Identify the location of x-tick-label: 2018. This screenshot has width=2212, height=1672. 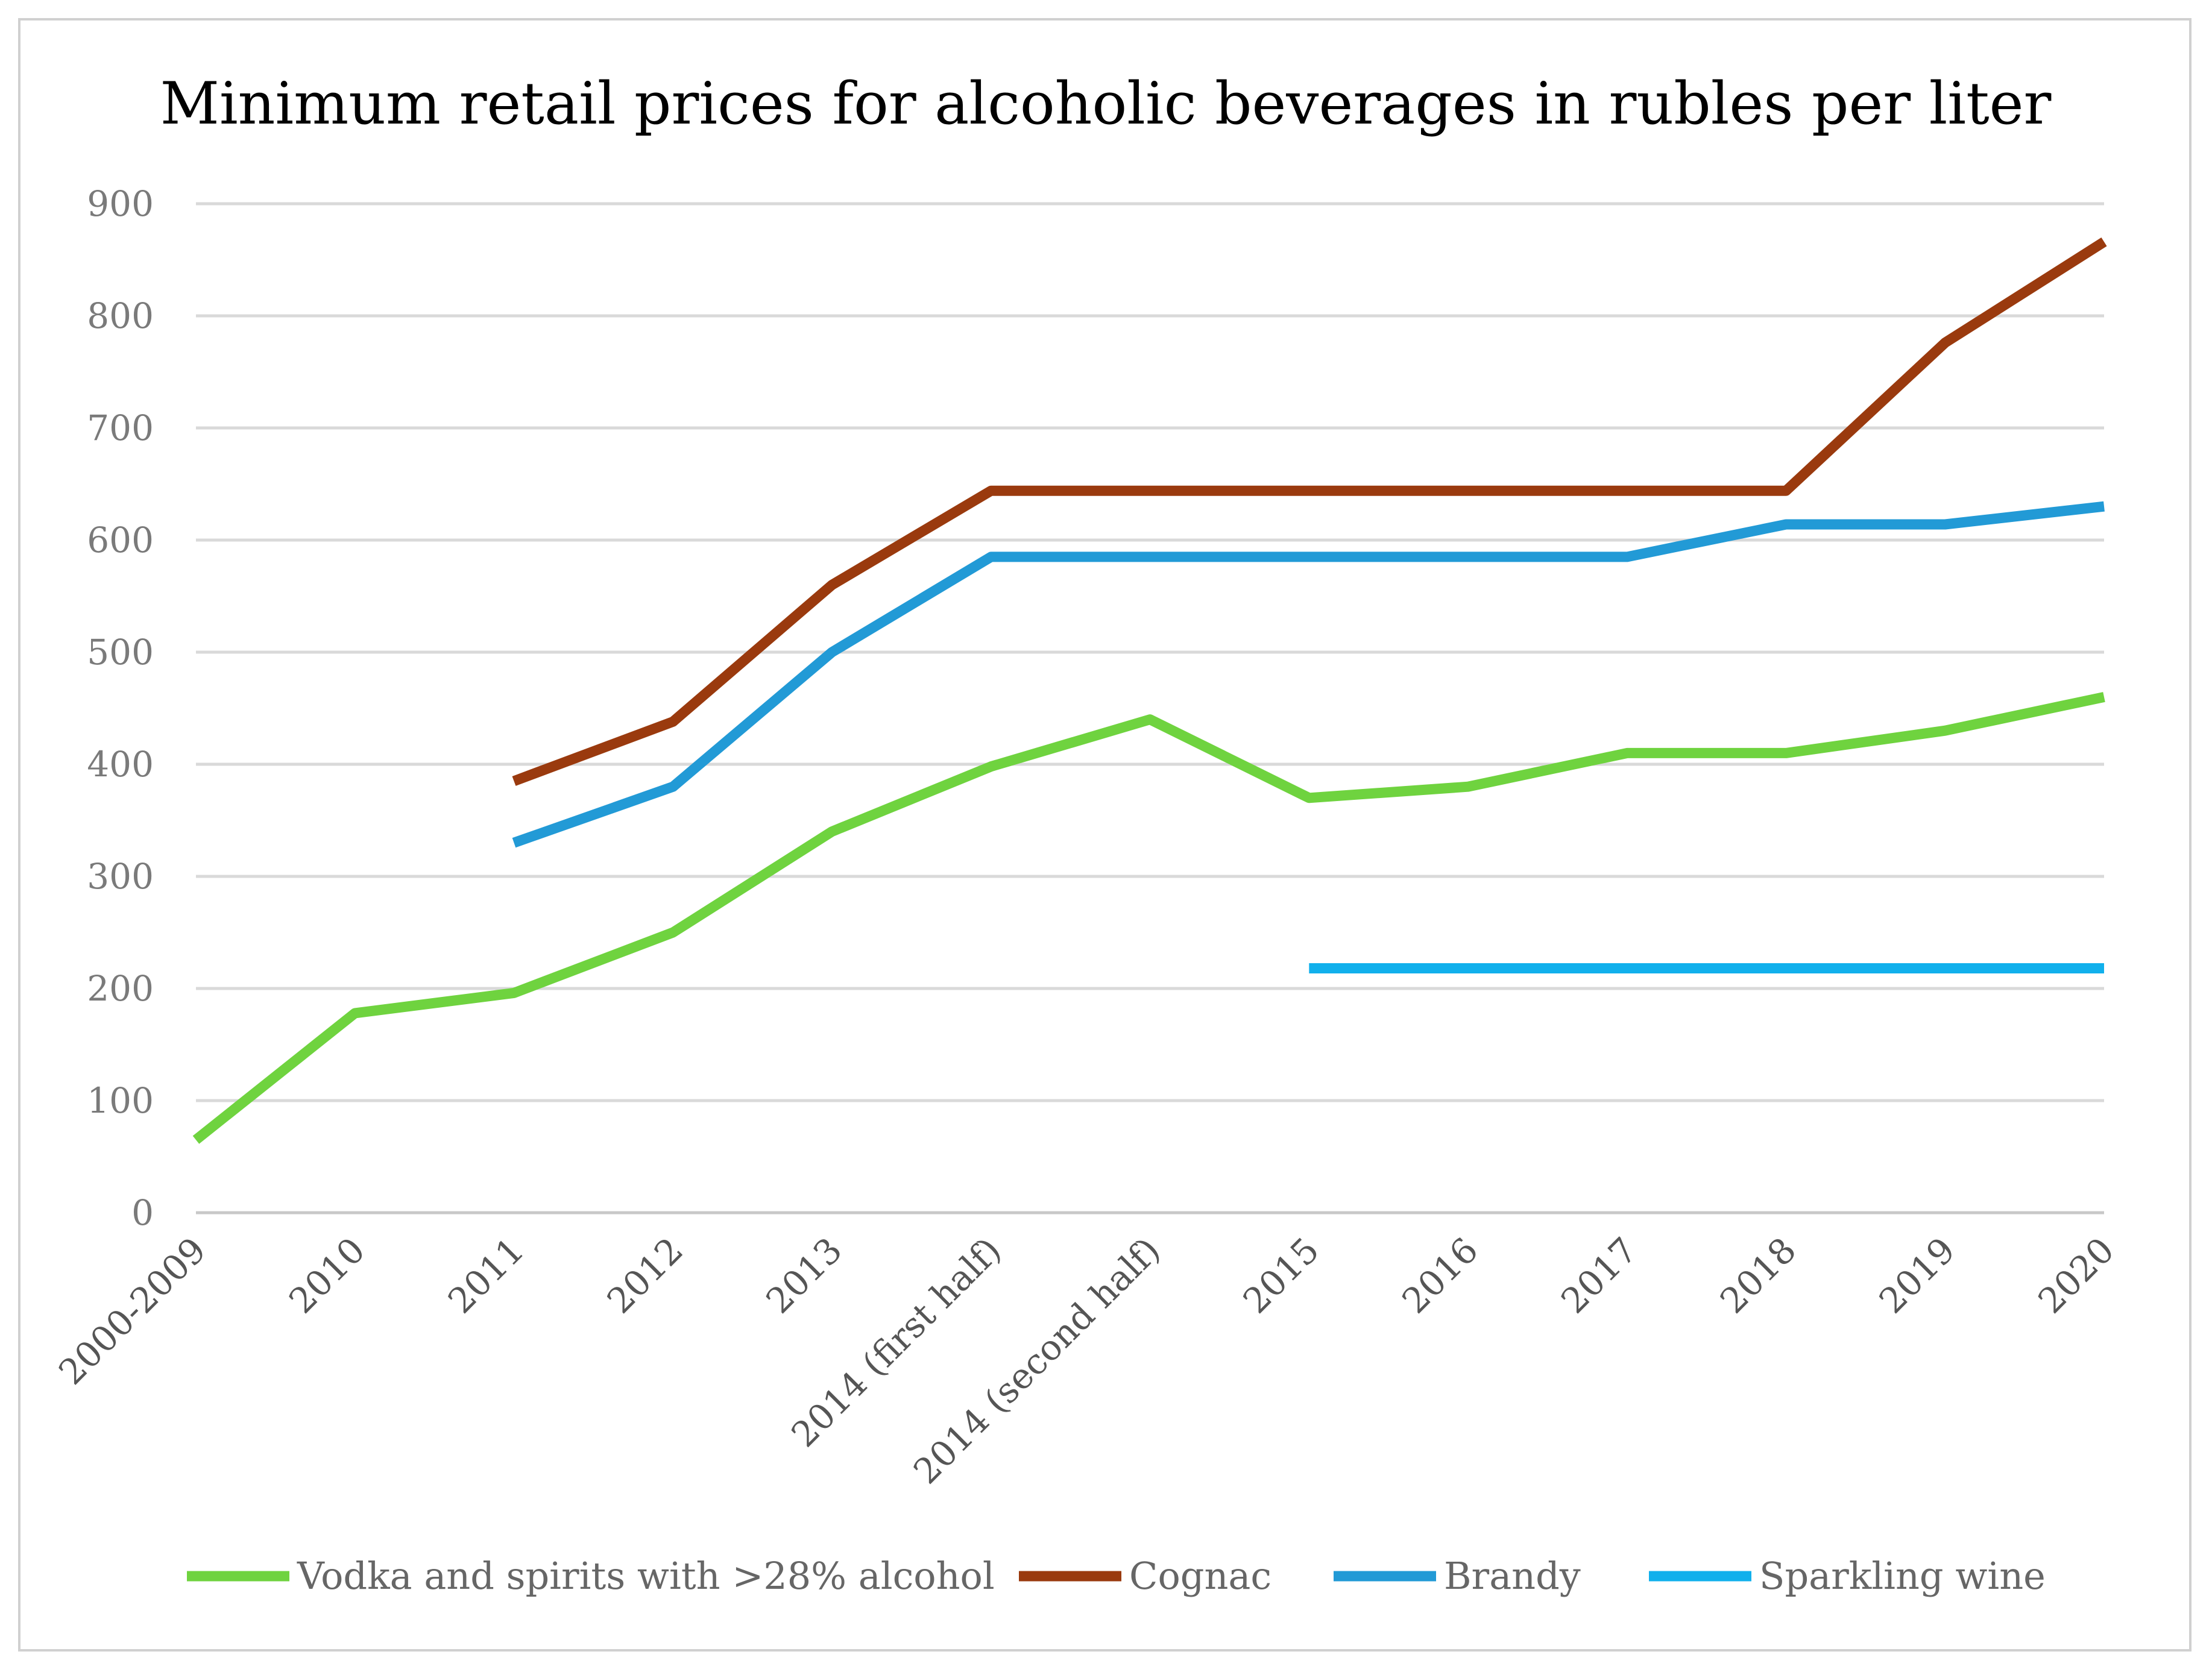
(1758, 1275).